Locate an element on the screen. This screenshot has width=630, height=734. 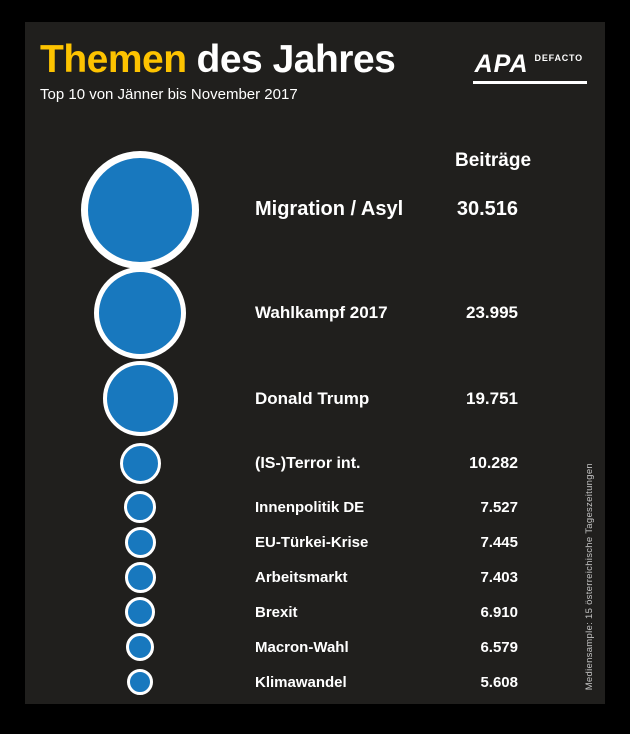
value-label: 30.516 is located at coordinates (487, 209).